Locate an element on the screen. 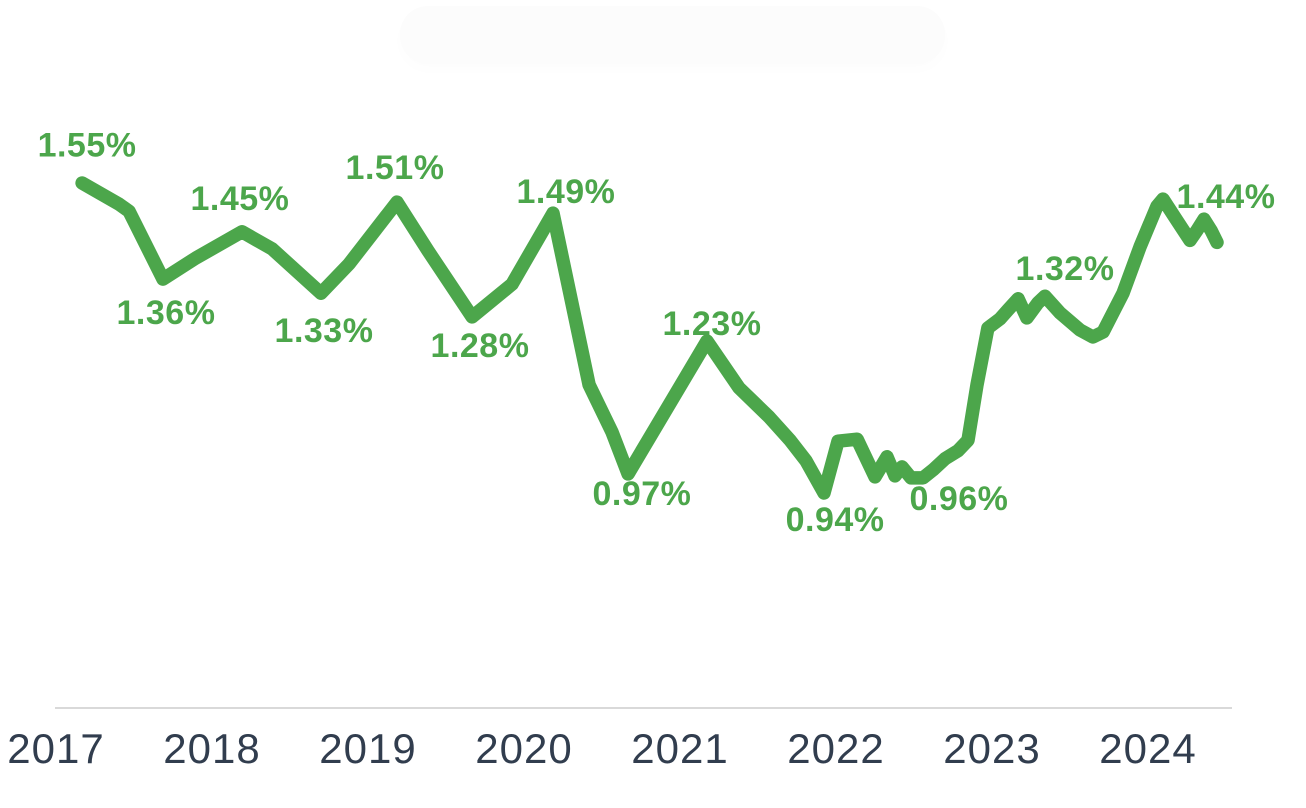 The width and height of the screenshot is (1306, 808). point-label-132: 1.32% is located at coordinates (1065, 269).